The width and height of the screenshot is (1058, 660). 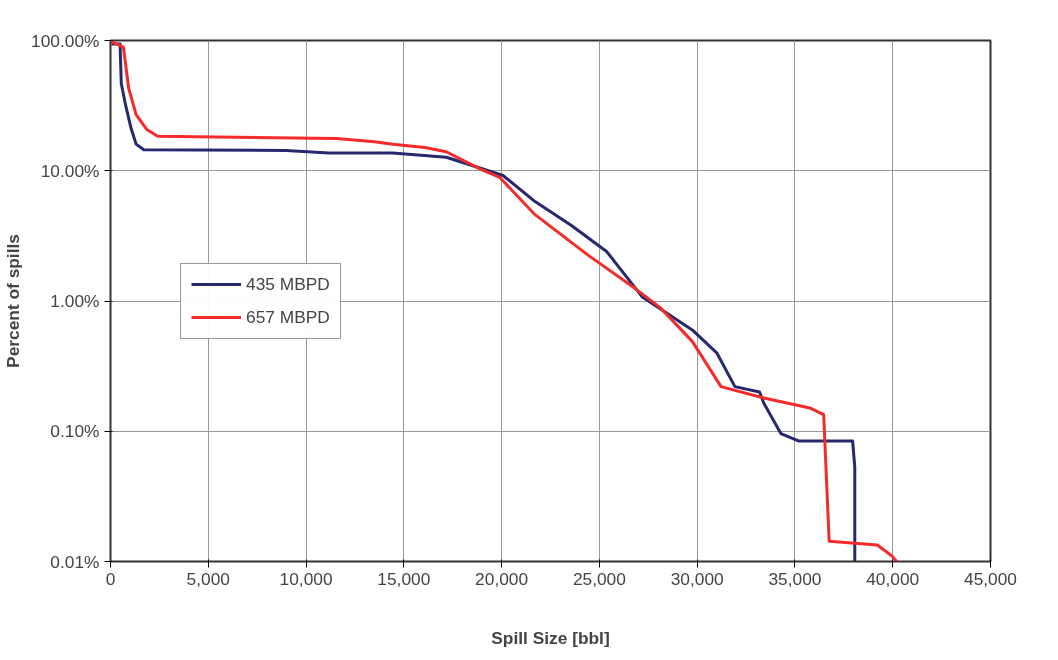 I want to click on y-tick-label: 0.01%, so click(x=75, y=561).